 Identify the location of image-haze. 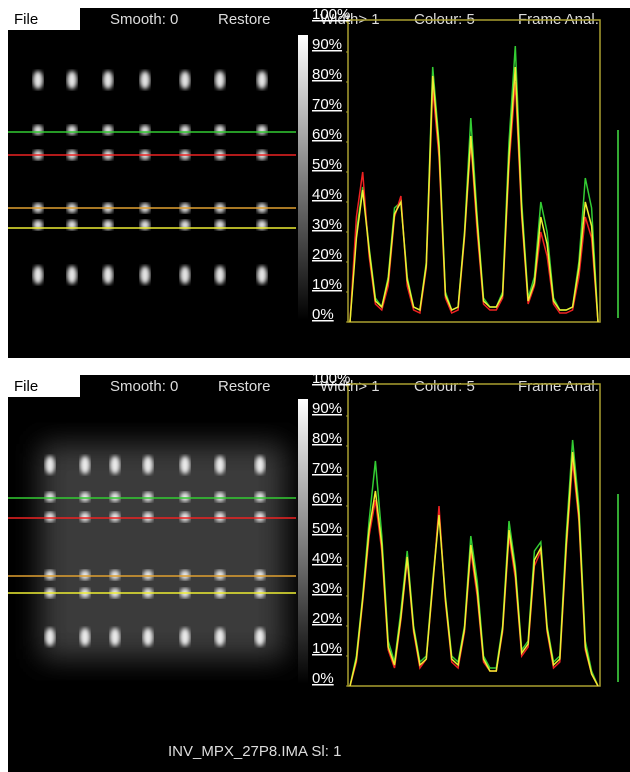
(162, 551).